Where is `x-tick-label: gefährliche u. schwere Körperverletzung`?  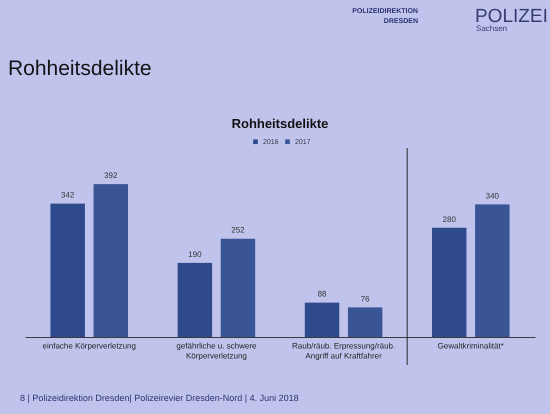 x-tick-label: gefährliche u. schwere Körperverletzung is located at coordinates (216, 351).